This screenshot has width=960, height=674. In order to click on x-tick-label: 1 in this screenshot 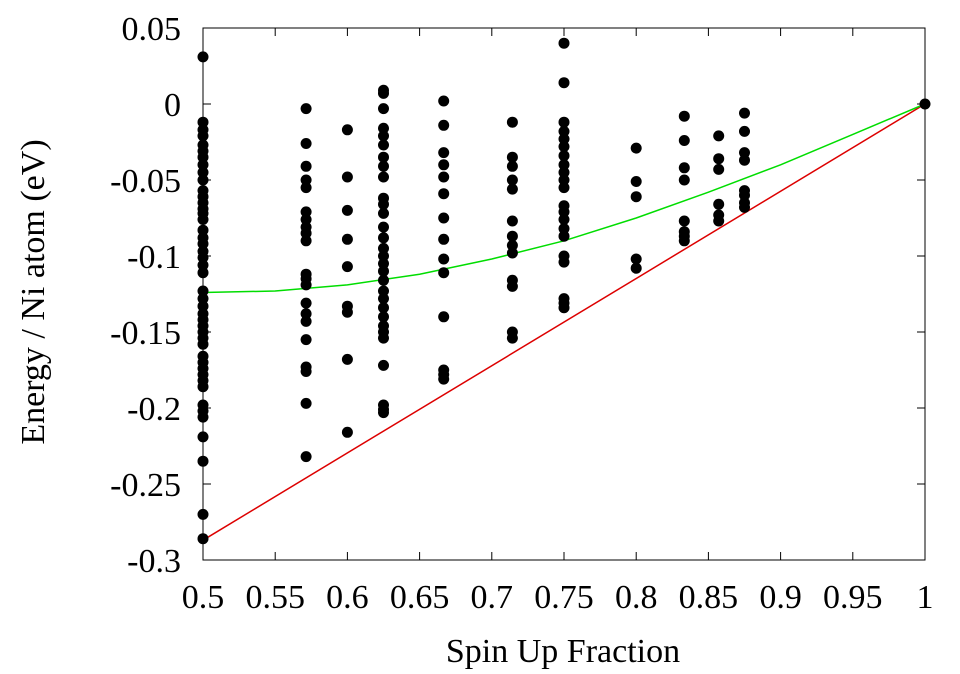, I will do `click(925, 597)`.